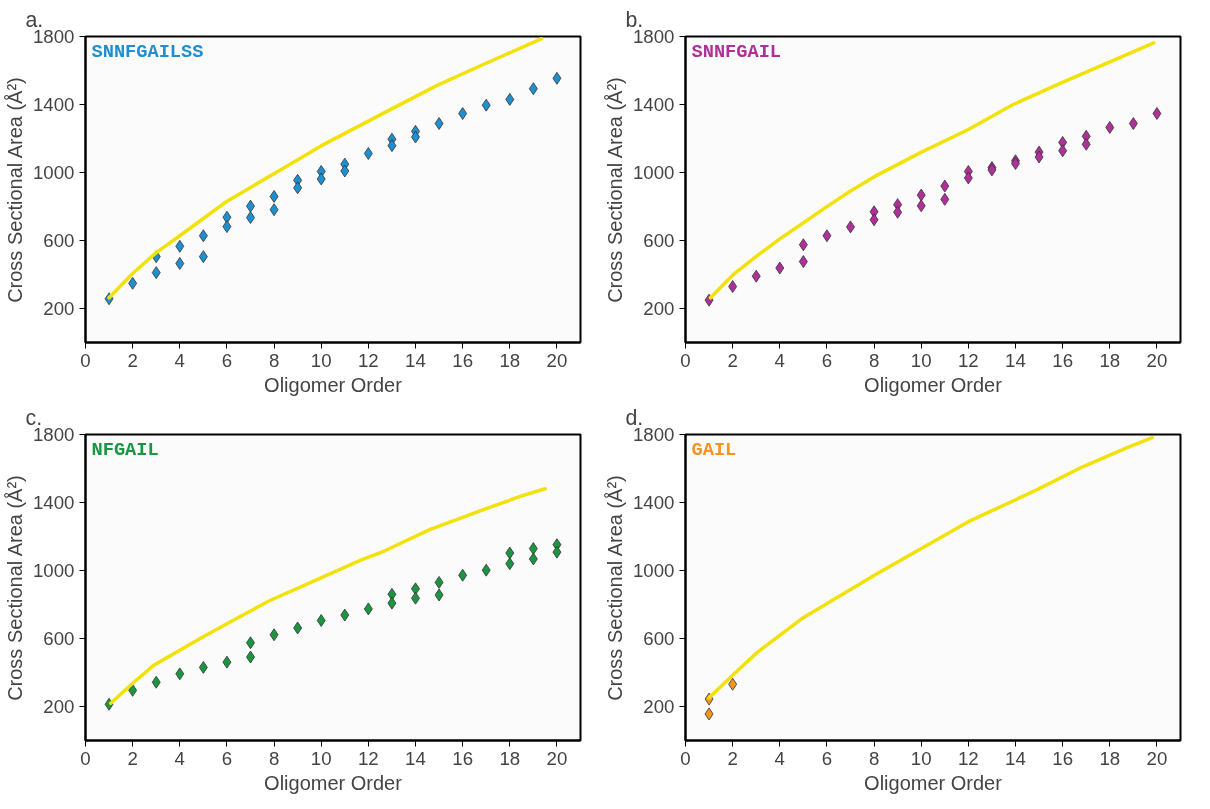  I want to click on text: SNNFGAIL, so click(736, 51).